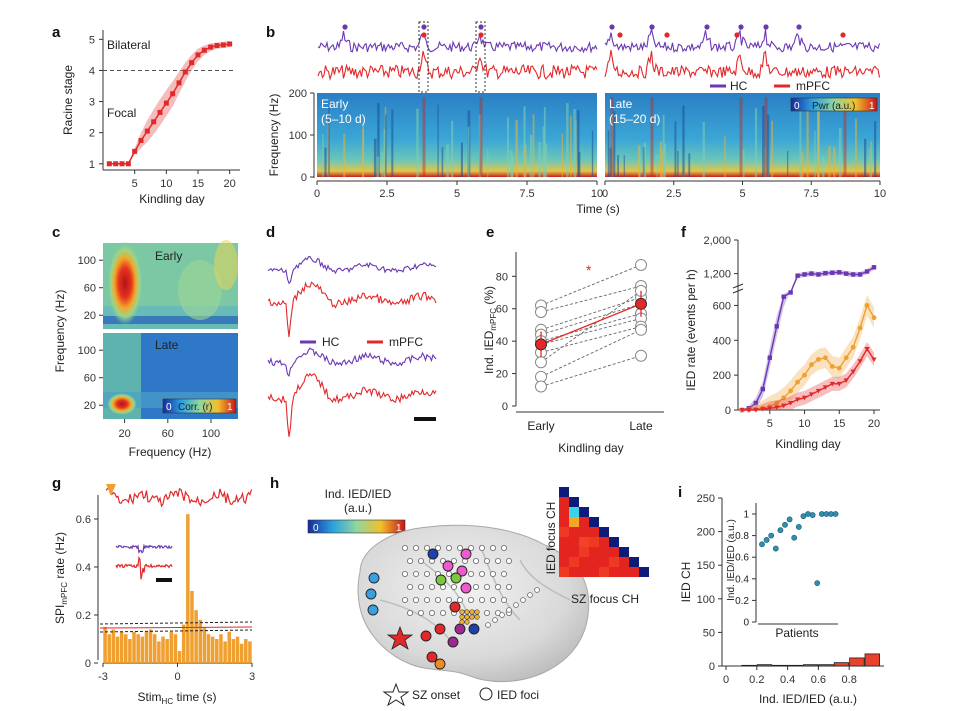 Image resolution: width=960 pixels, height=711 pixels. Describe the element at coordinates (502, 375) in the screenshot. I see `e-ytick-label: 20` at that location.